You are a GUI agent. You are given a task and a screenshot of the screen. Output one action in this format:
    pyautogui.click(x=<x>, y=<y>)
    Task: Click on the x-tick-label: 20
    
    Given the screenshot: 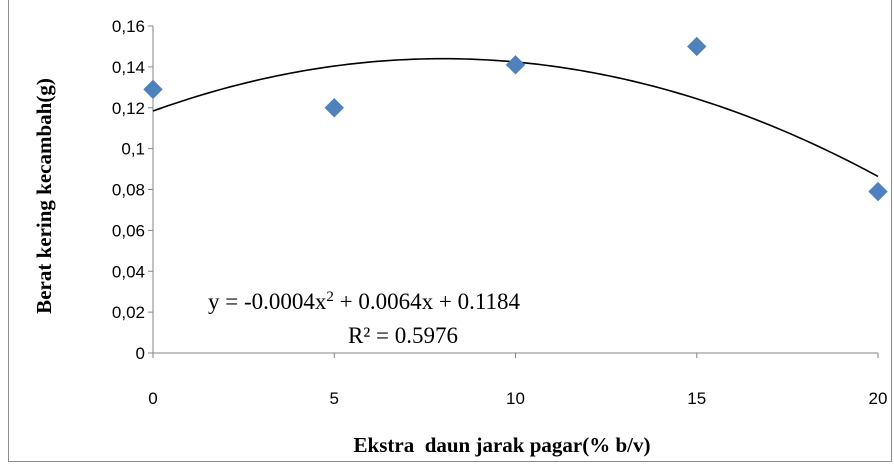 What is the action you would take?
    pyautogui.click(x=878, y=398)
    